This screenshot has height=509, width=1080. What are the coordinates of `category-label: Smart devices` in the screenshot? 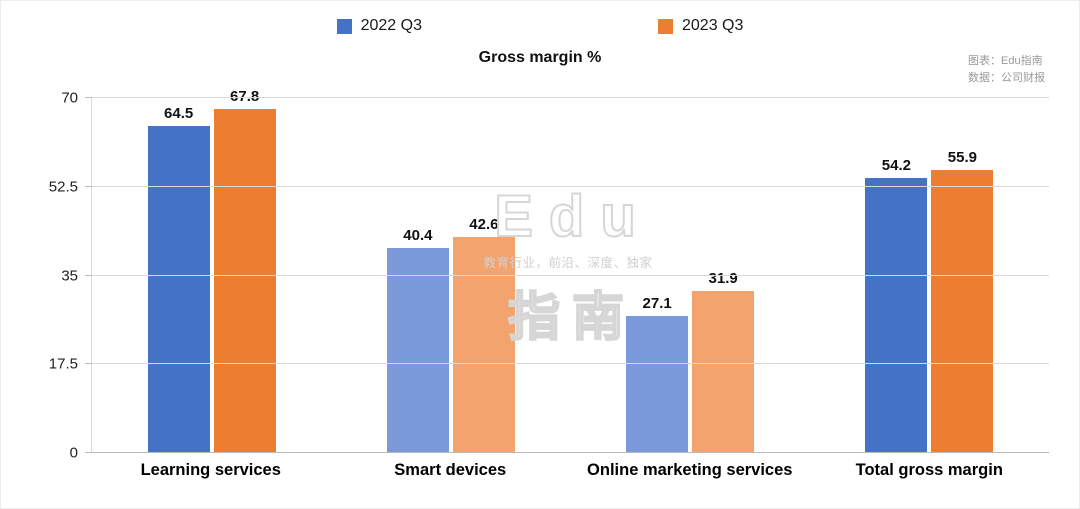 It's located at (450, 470).